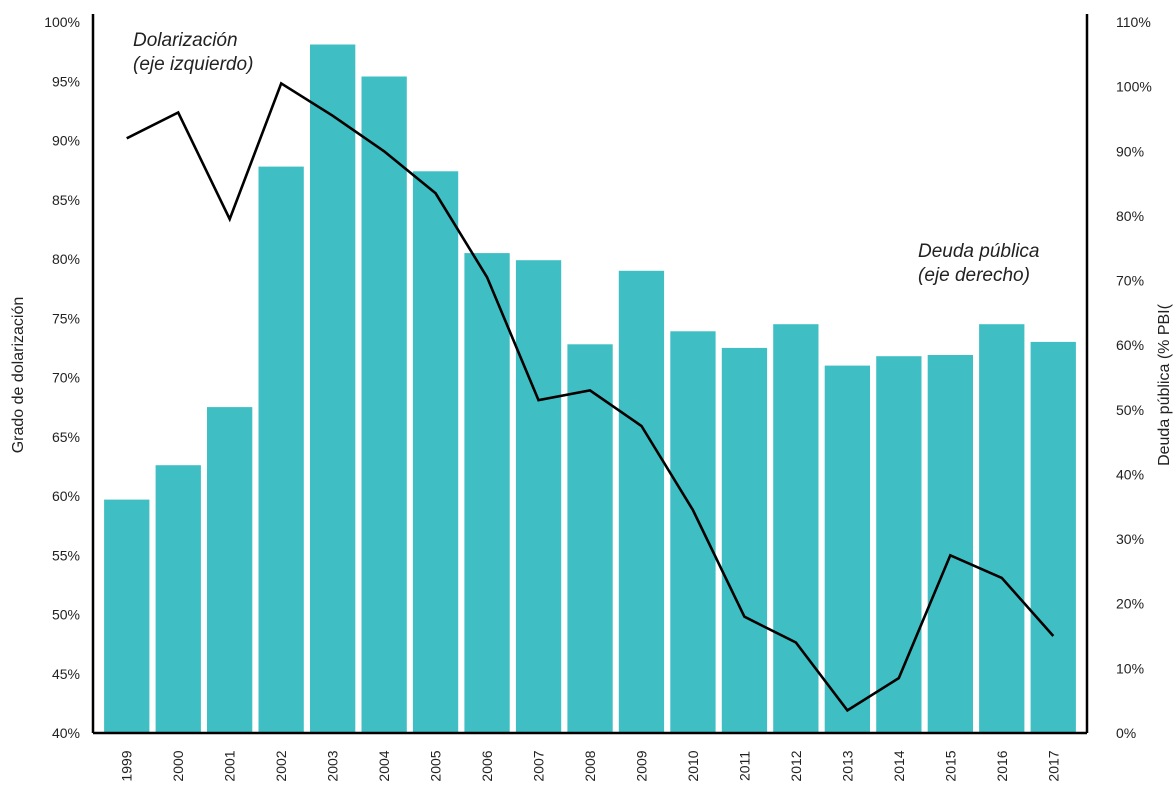 This screenshot has width=1174, height=789. I want to click on bar-2005, so click(435, 452).